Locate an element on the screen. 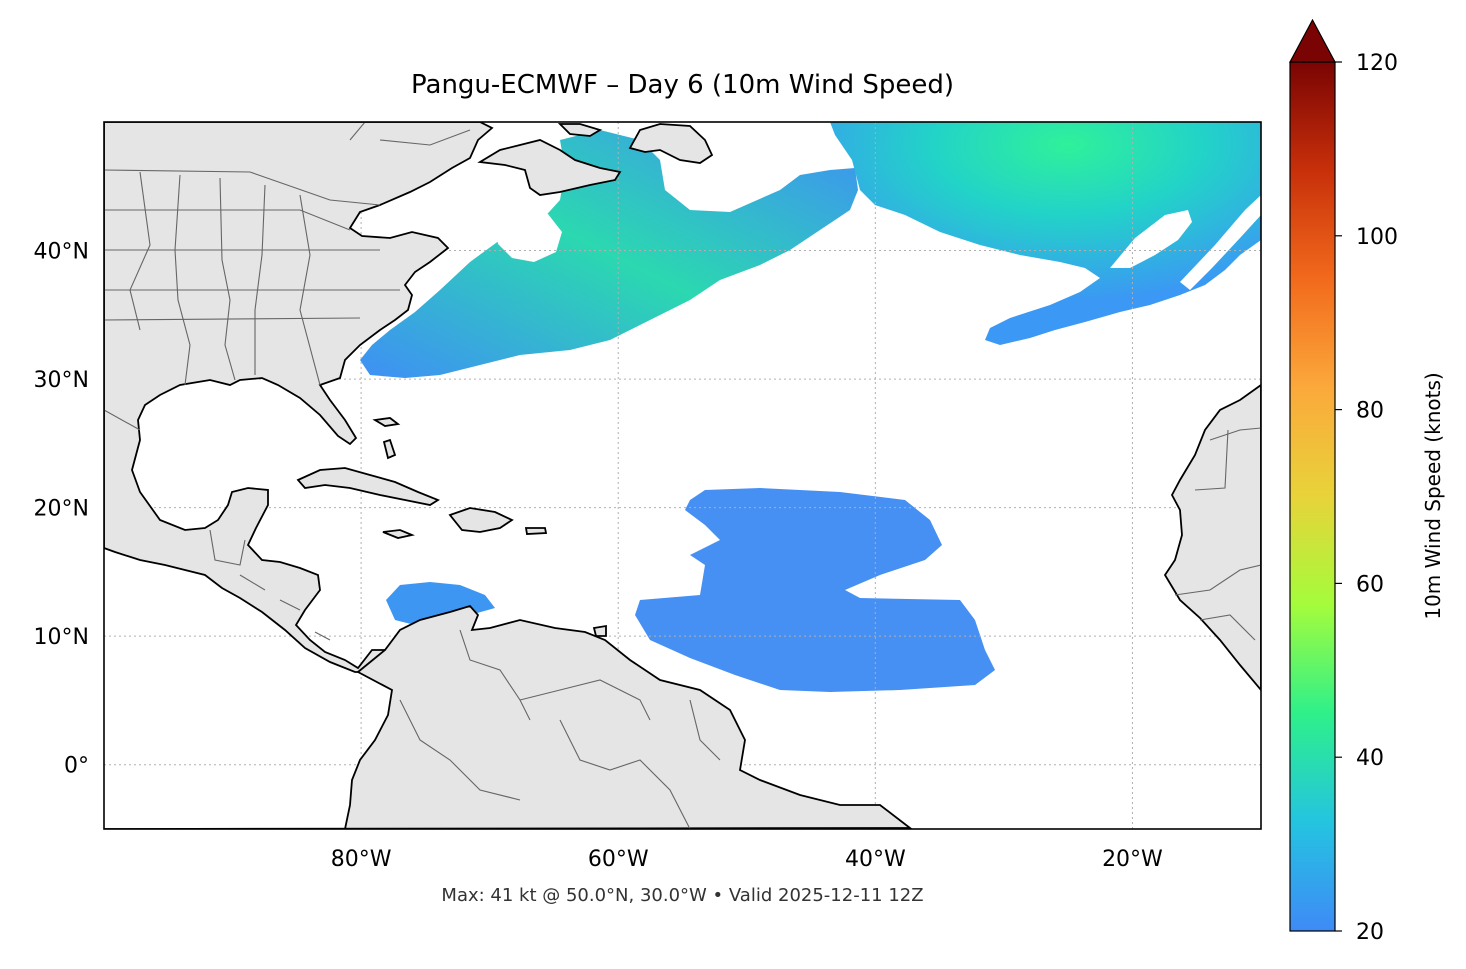 Image resolution: width=1466 pixels, height=969 pixels. colorbar-label: 10m Wind Speed (knots) is located at coordinates (1433, 495).